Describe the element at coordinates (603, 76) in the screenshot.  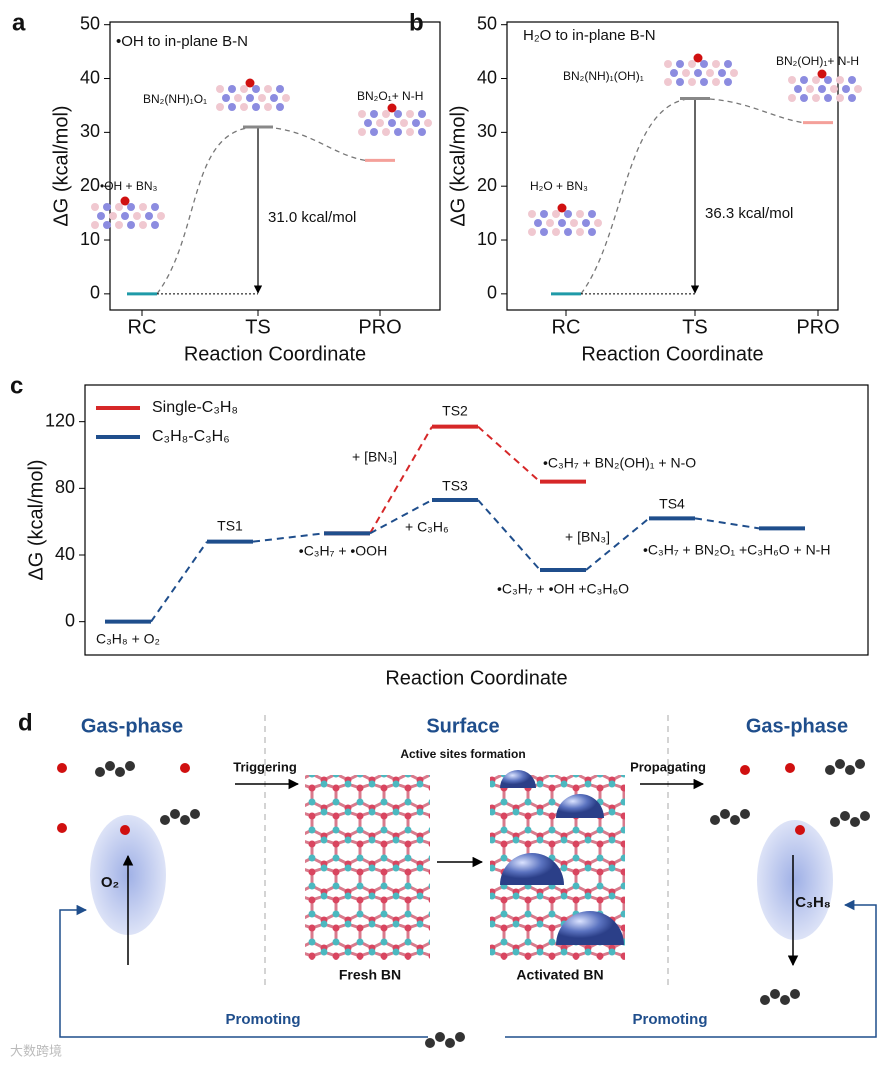
I see `species-label: BN₂(NH)₁(OH)₁` at that location.